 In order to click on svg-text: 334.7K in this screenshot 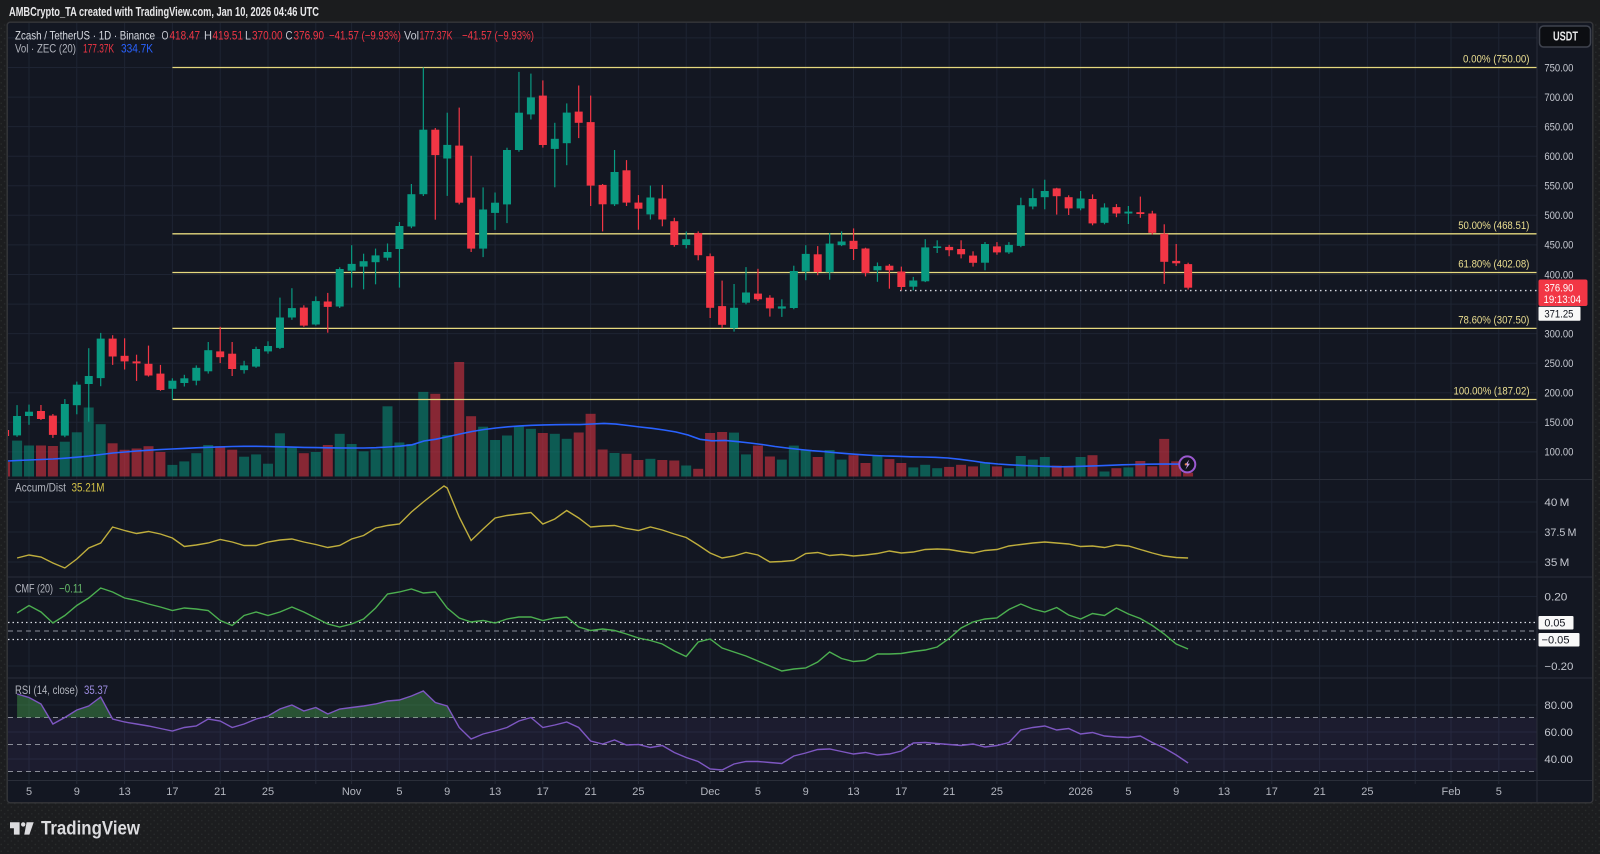, I will do `click(137, 48)`.